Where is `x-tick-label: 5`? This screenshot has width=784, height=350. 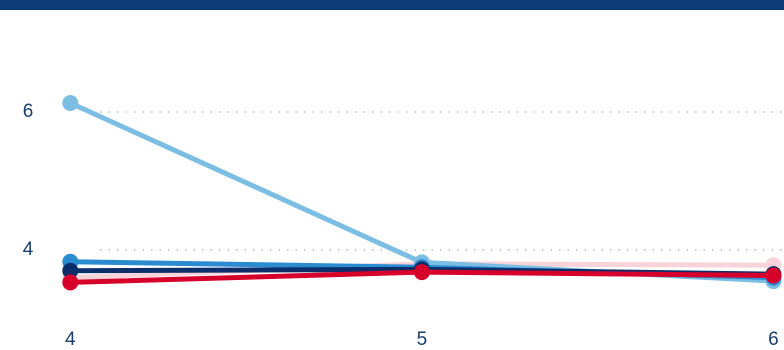
x-tick-label: 5 is located at coordinates (422, 339).